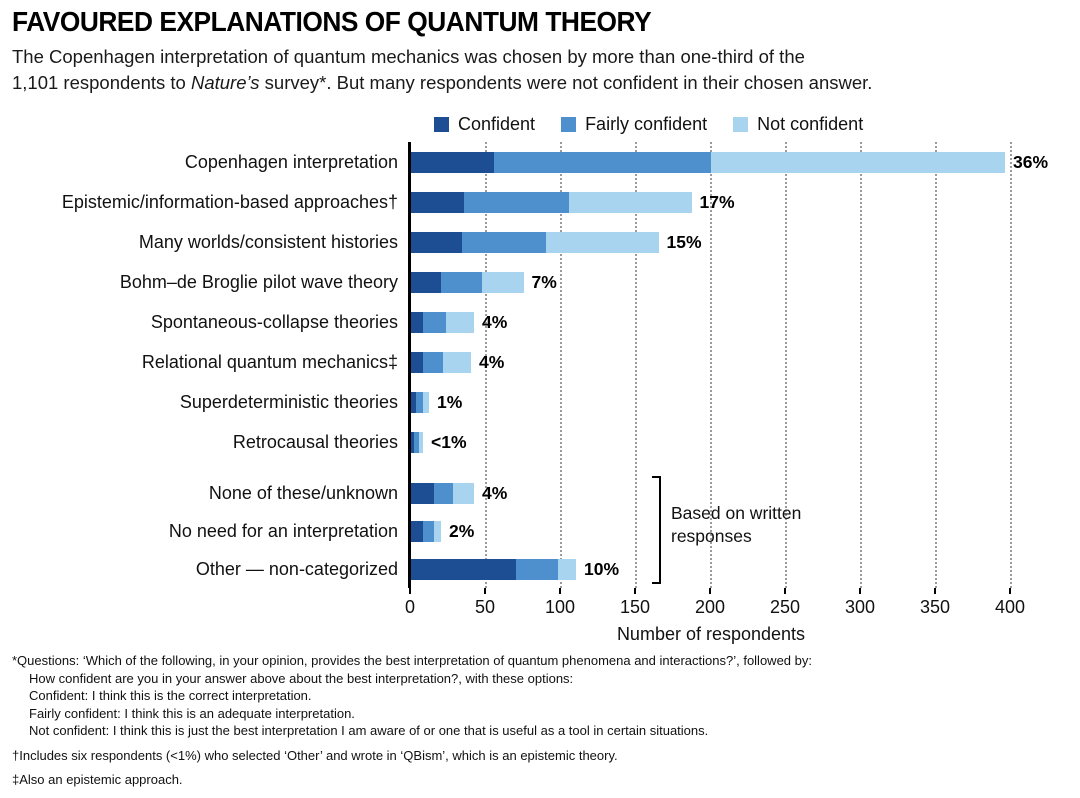  Describe the element at coordinates (736, 524) in the screenshot. I see `written-responses-annotation: Based on written responses` at that location.